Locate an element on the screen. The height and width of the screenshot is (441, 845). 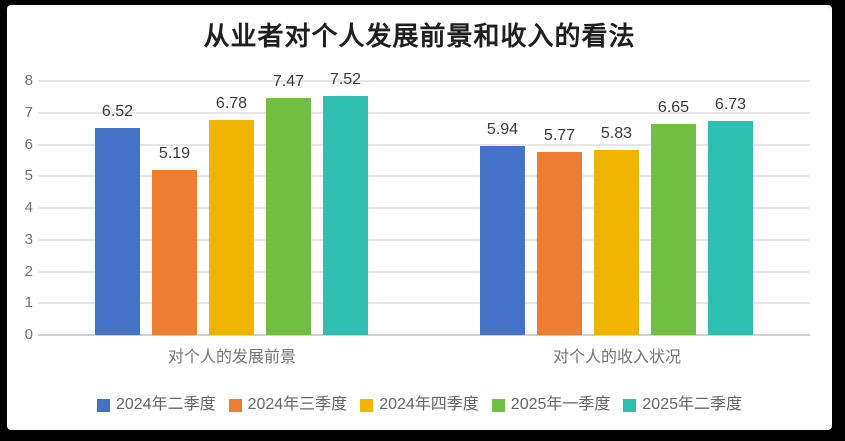
legend-item: 2025年一季度 is located at coordinates (551, 405).